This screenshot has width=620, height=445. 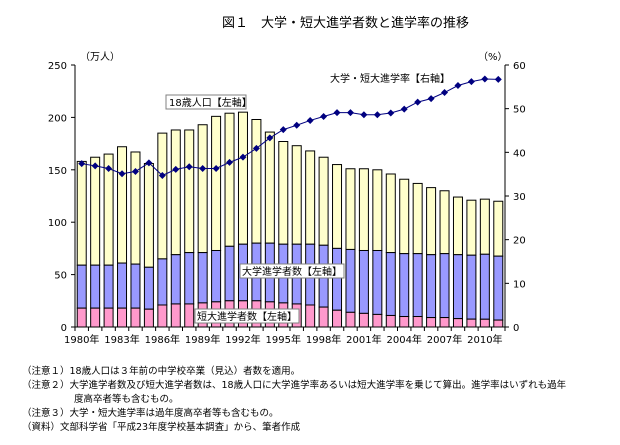 What do you see at coordinates (283, 339) in the screenshot?
I see `x-tick-label: 1995年` at bounding box center [283, 339].